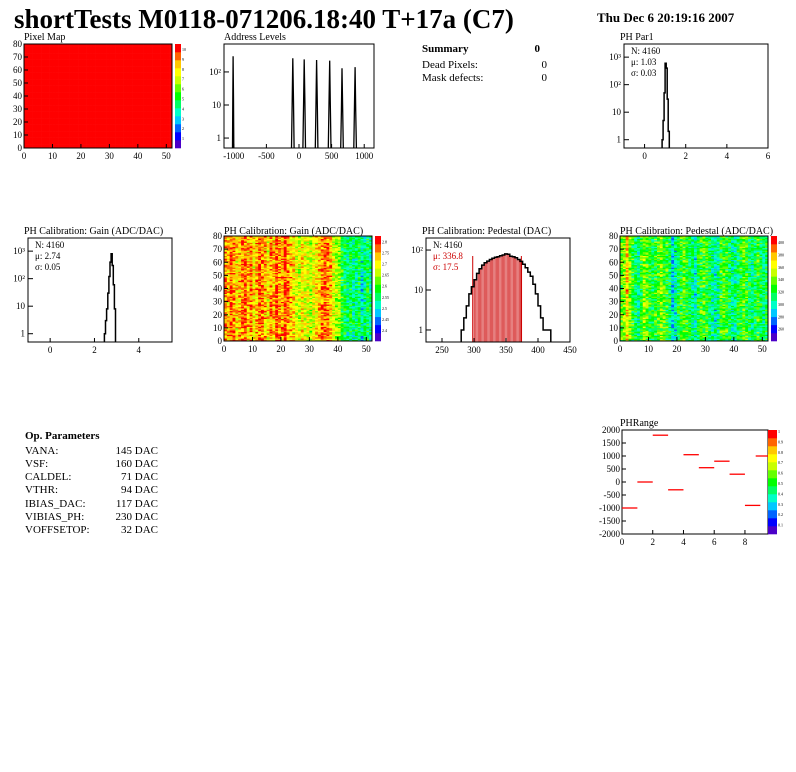 The image size is (796, 772). What do you see at coordinates (233, 155) in the screenshot?
I see `x-tick-label: -1000` at bounding box center [233, 155].